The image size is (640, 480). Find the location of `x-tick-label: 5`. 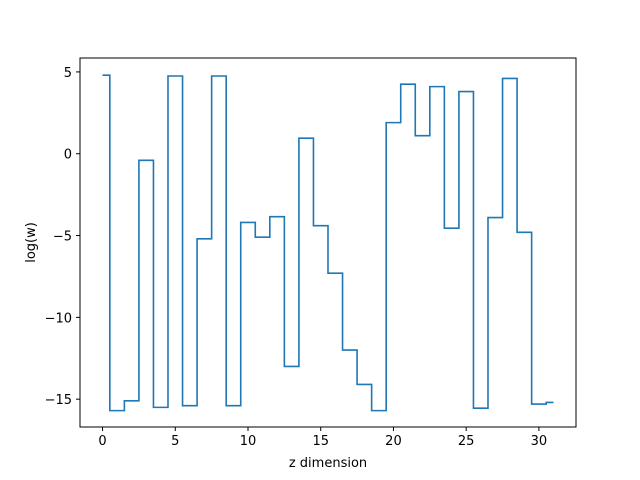

x-tick-label: 5 is located at coordinates (175, 441).